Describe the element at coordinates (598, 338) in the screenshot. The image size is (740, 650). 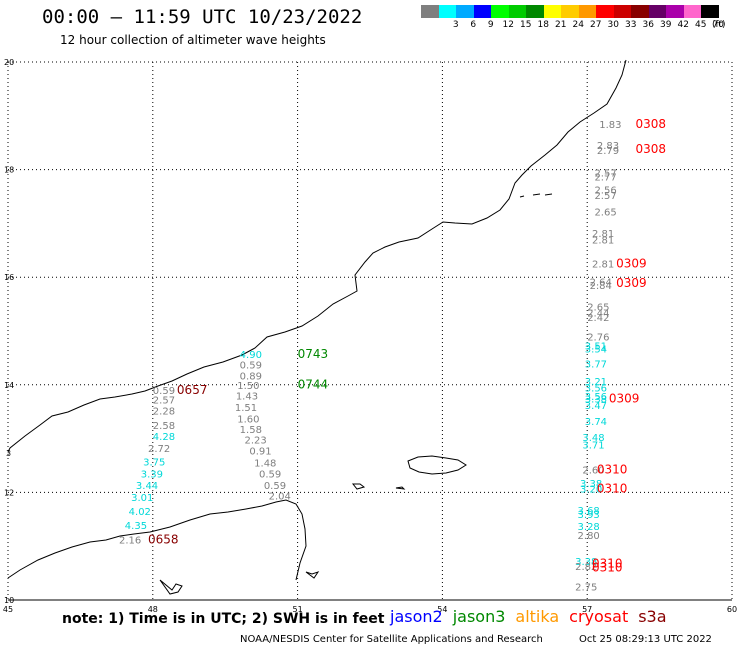
I see `wave-height-value: 2.76` at that location.